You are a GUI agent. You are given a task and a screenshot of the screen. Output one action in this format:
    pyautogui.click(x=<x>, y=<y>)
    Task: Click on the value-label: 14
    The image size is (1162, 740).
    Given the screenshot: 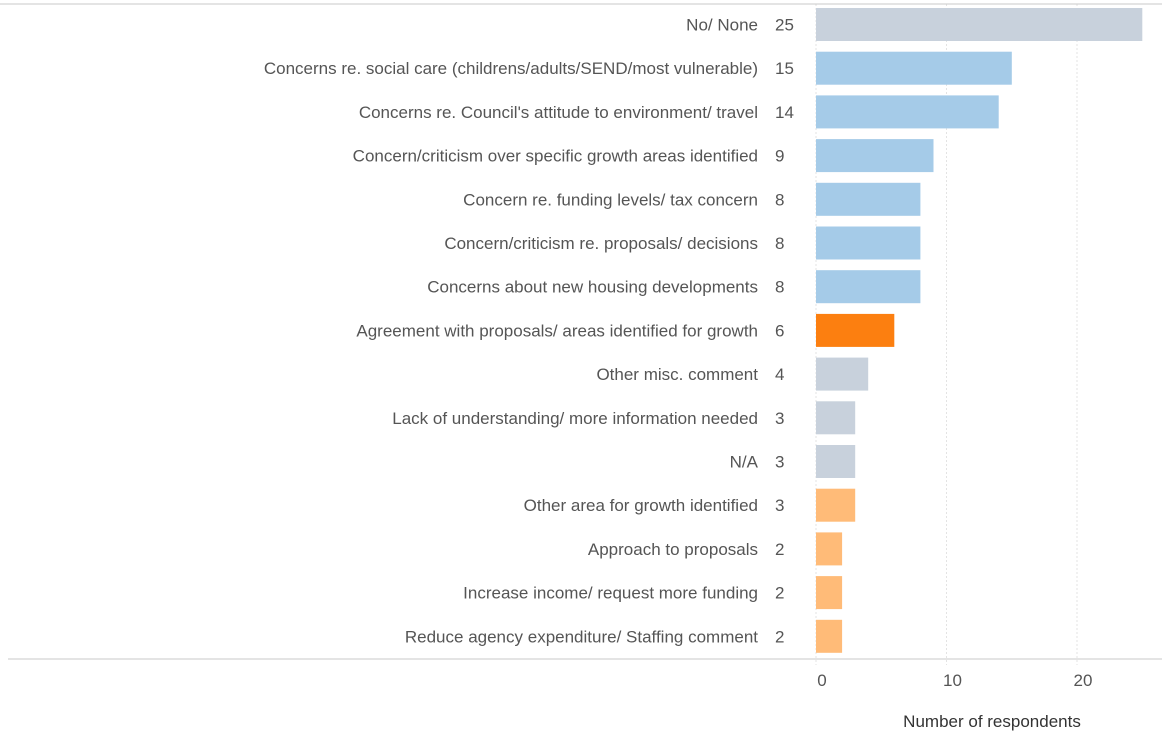 What is the action you would take?
    pyautogui.click(x=784, y=112)
    